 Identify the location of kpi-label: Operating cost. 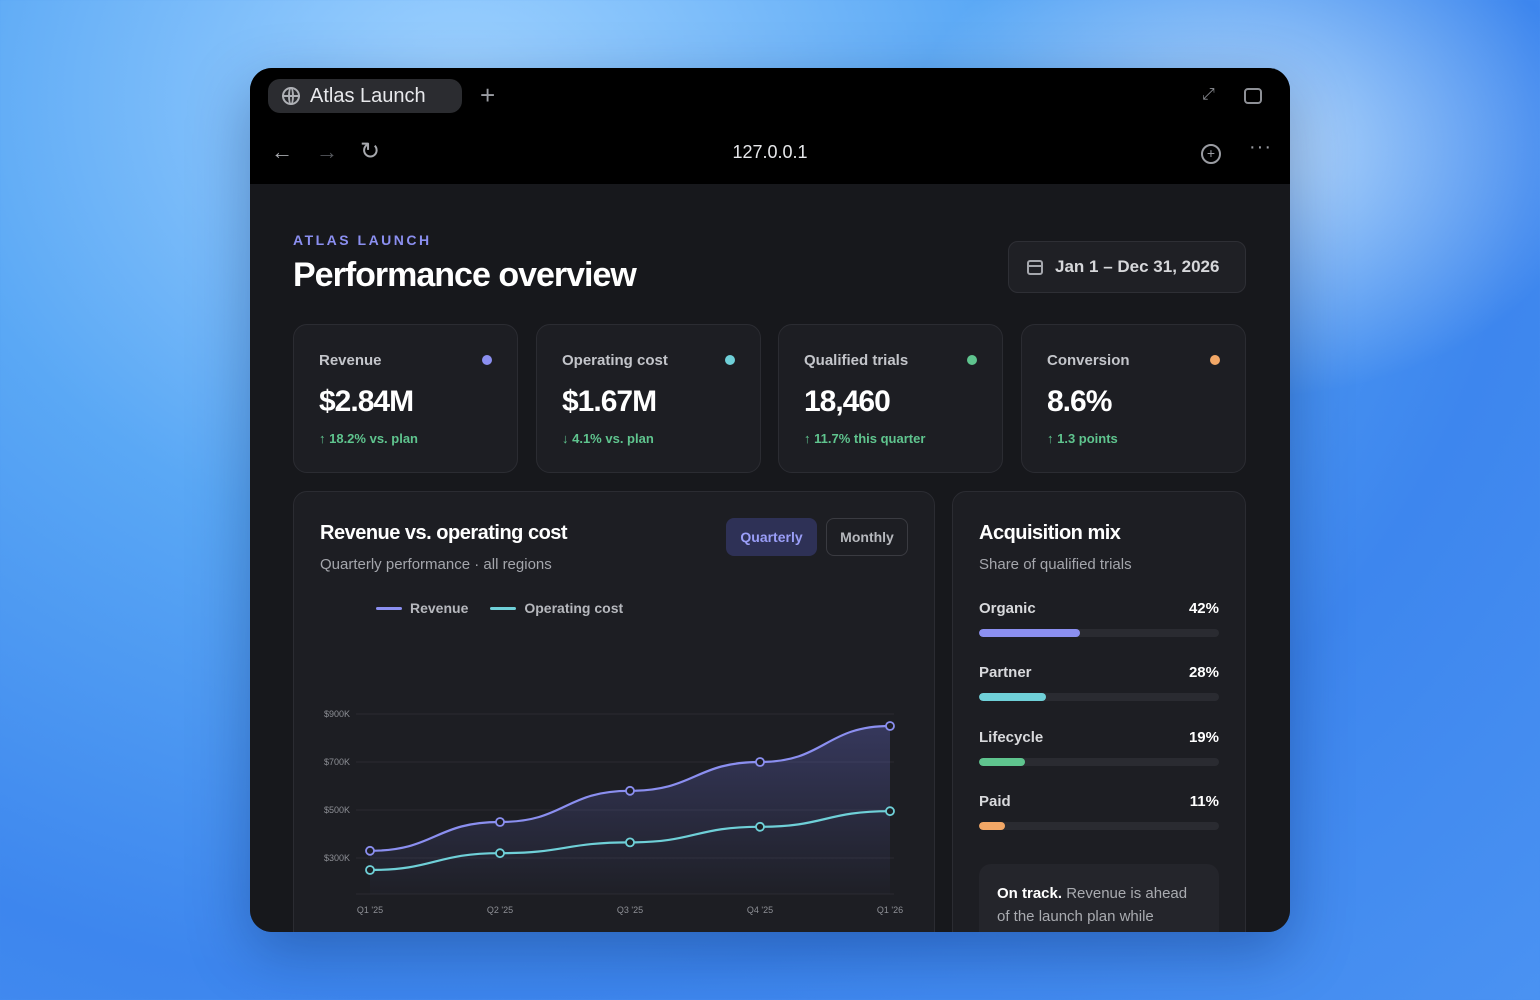
(615, 360).